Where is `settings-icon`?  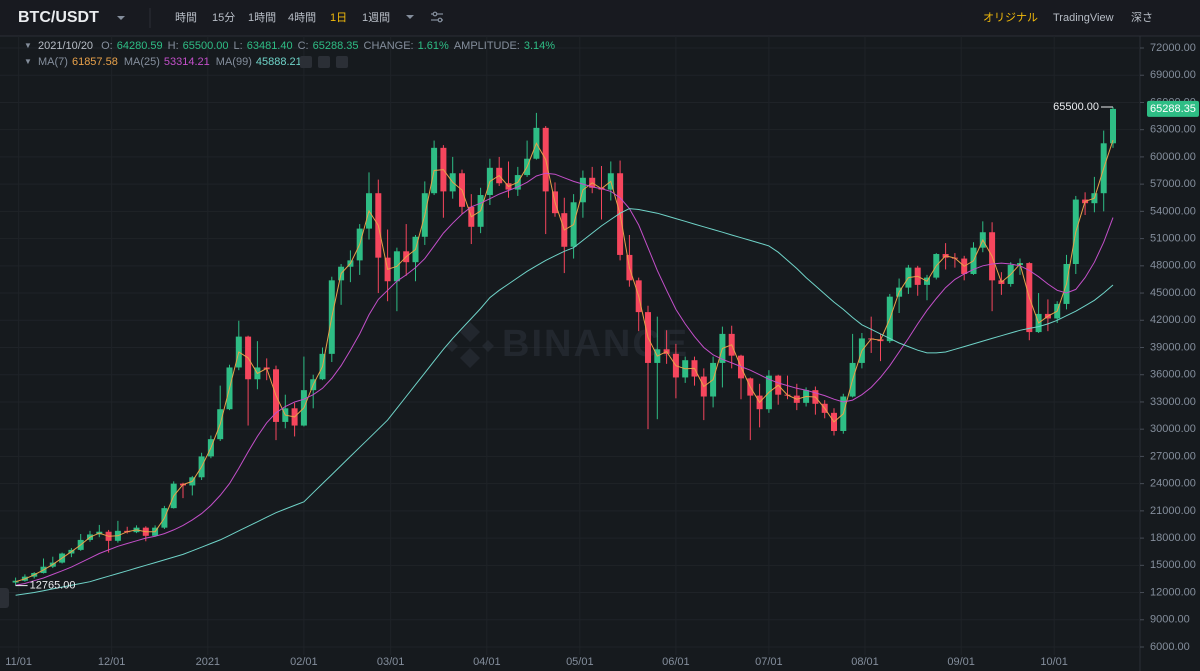
settings-icon is located at coordinates (437, 17).